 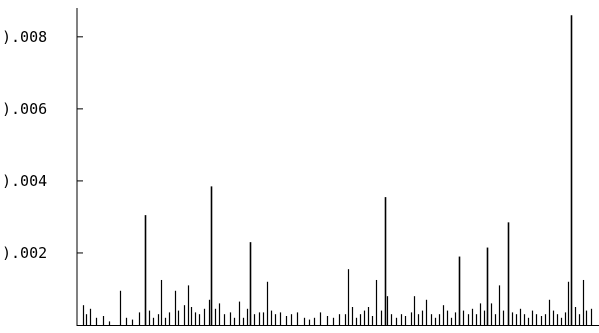 What do you see at coordinates (24, 37) in the screenshot?
I see `y-tick-label: ).008` at bounding box center [24, 37].